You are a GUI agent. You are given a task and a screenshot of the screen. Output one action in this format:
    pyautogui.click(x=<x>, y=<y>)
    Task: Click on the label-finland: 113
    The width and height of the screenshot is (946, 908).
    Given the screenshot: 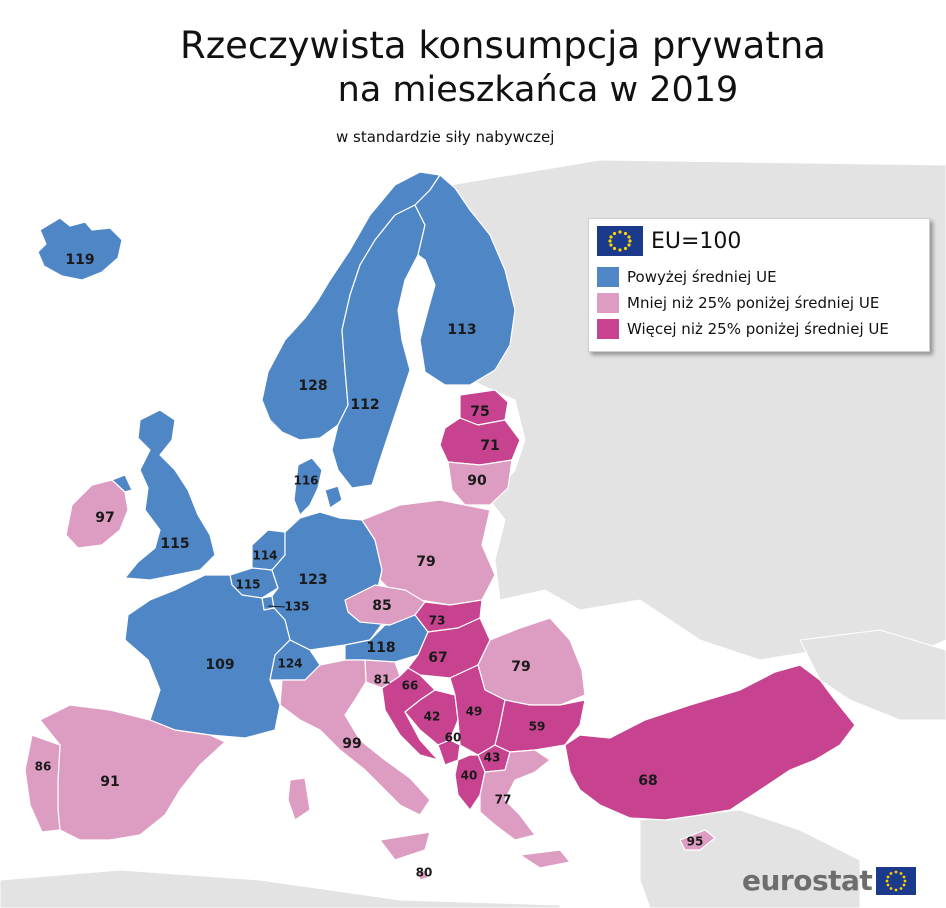 What is the action you would take?
    pyautogui.click(x=461, y=330)
    